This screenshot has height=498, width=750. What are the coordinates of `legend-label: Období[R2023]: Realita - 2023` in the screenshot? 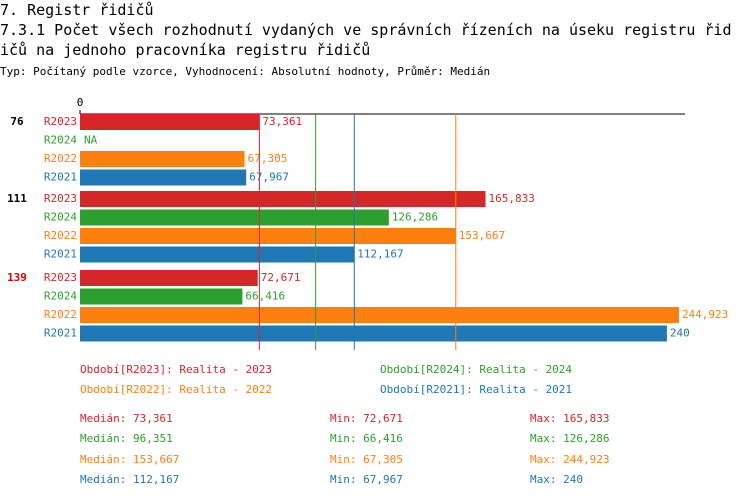 It's located at (176, 369).